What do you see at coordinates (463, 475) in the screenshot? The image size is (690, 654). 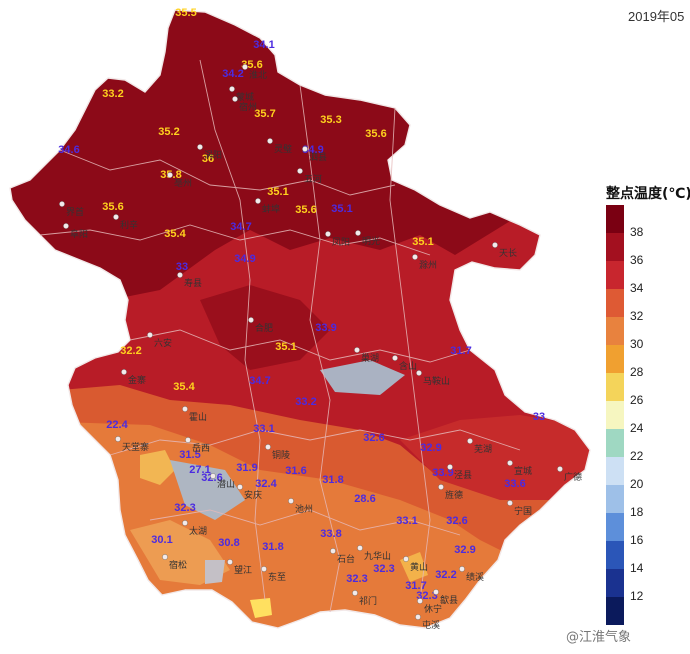 I see `place-name: 泾县` at bounding box center [463, 475].